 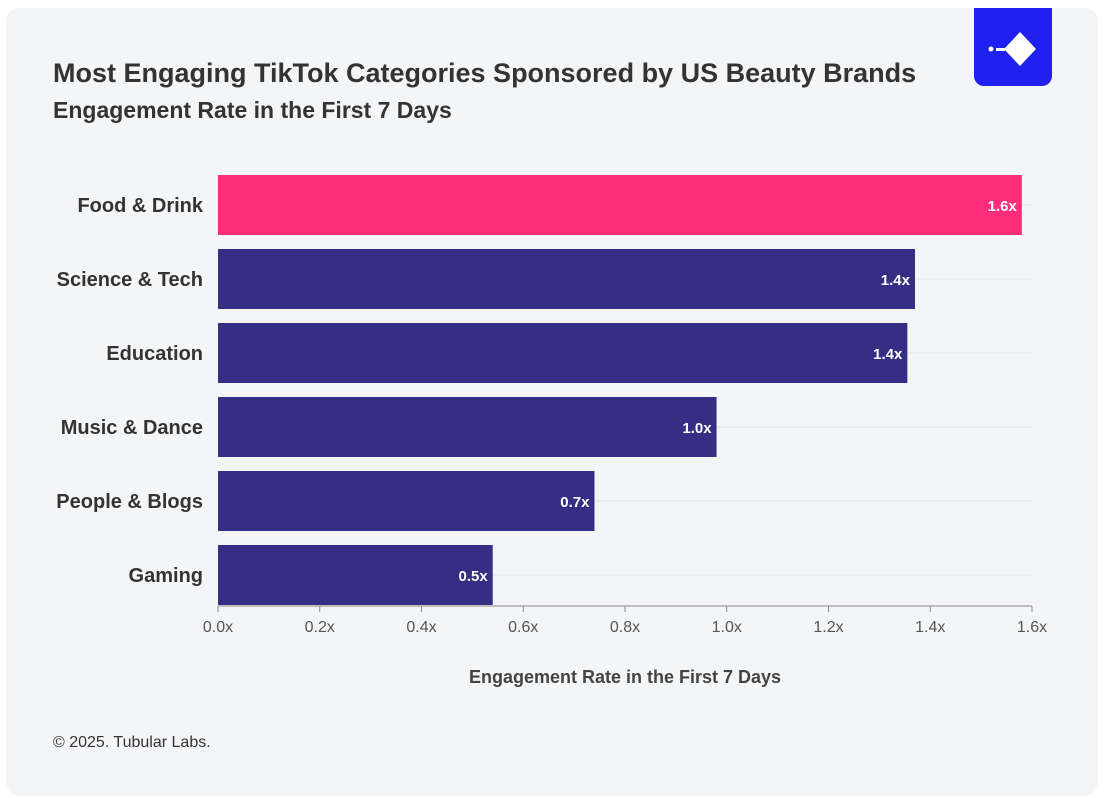 What do you see at coordinates (930, 627) in the screenshot?
I see `x-tick-label: 1.4x` at bounding box center [930, 627].